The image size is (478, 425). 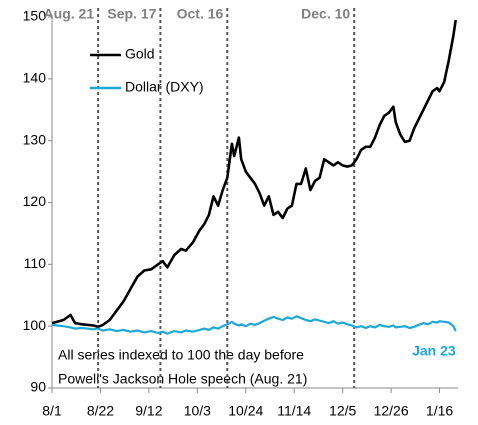 What do you see at coordinates (52, 411) in the screenshot?
I see `x-tick-label: 8/1` at bounding box center [52, 411].